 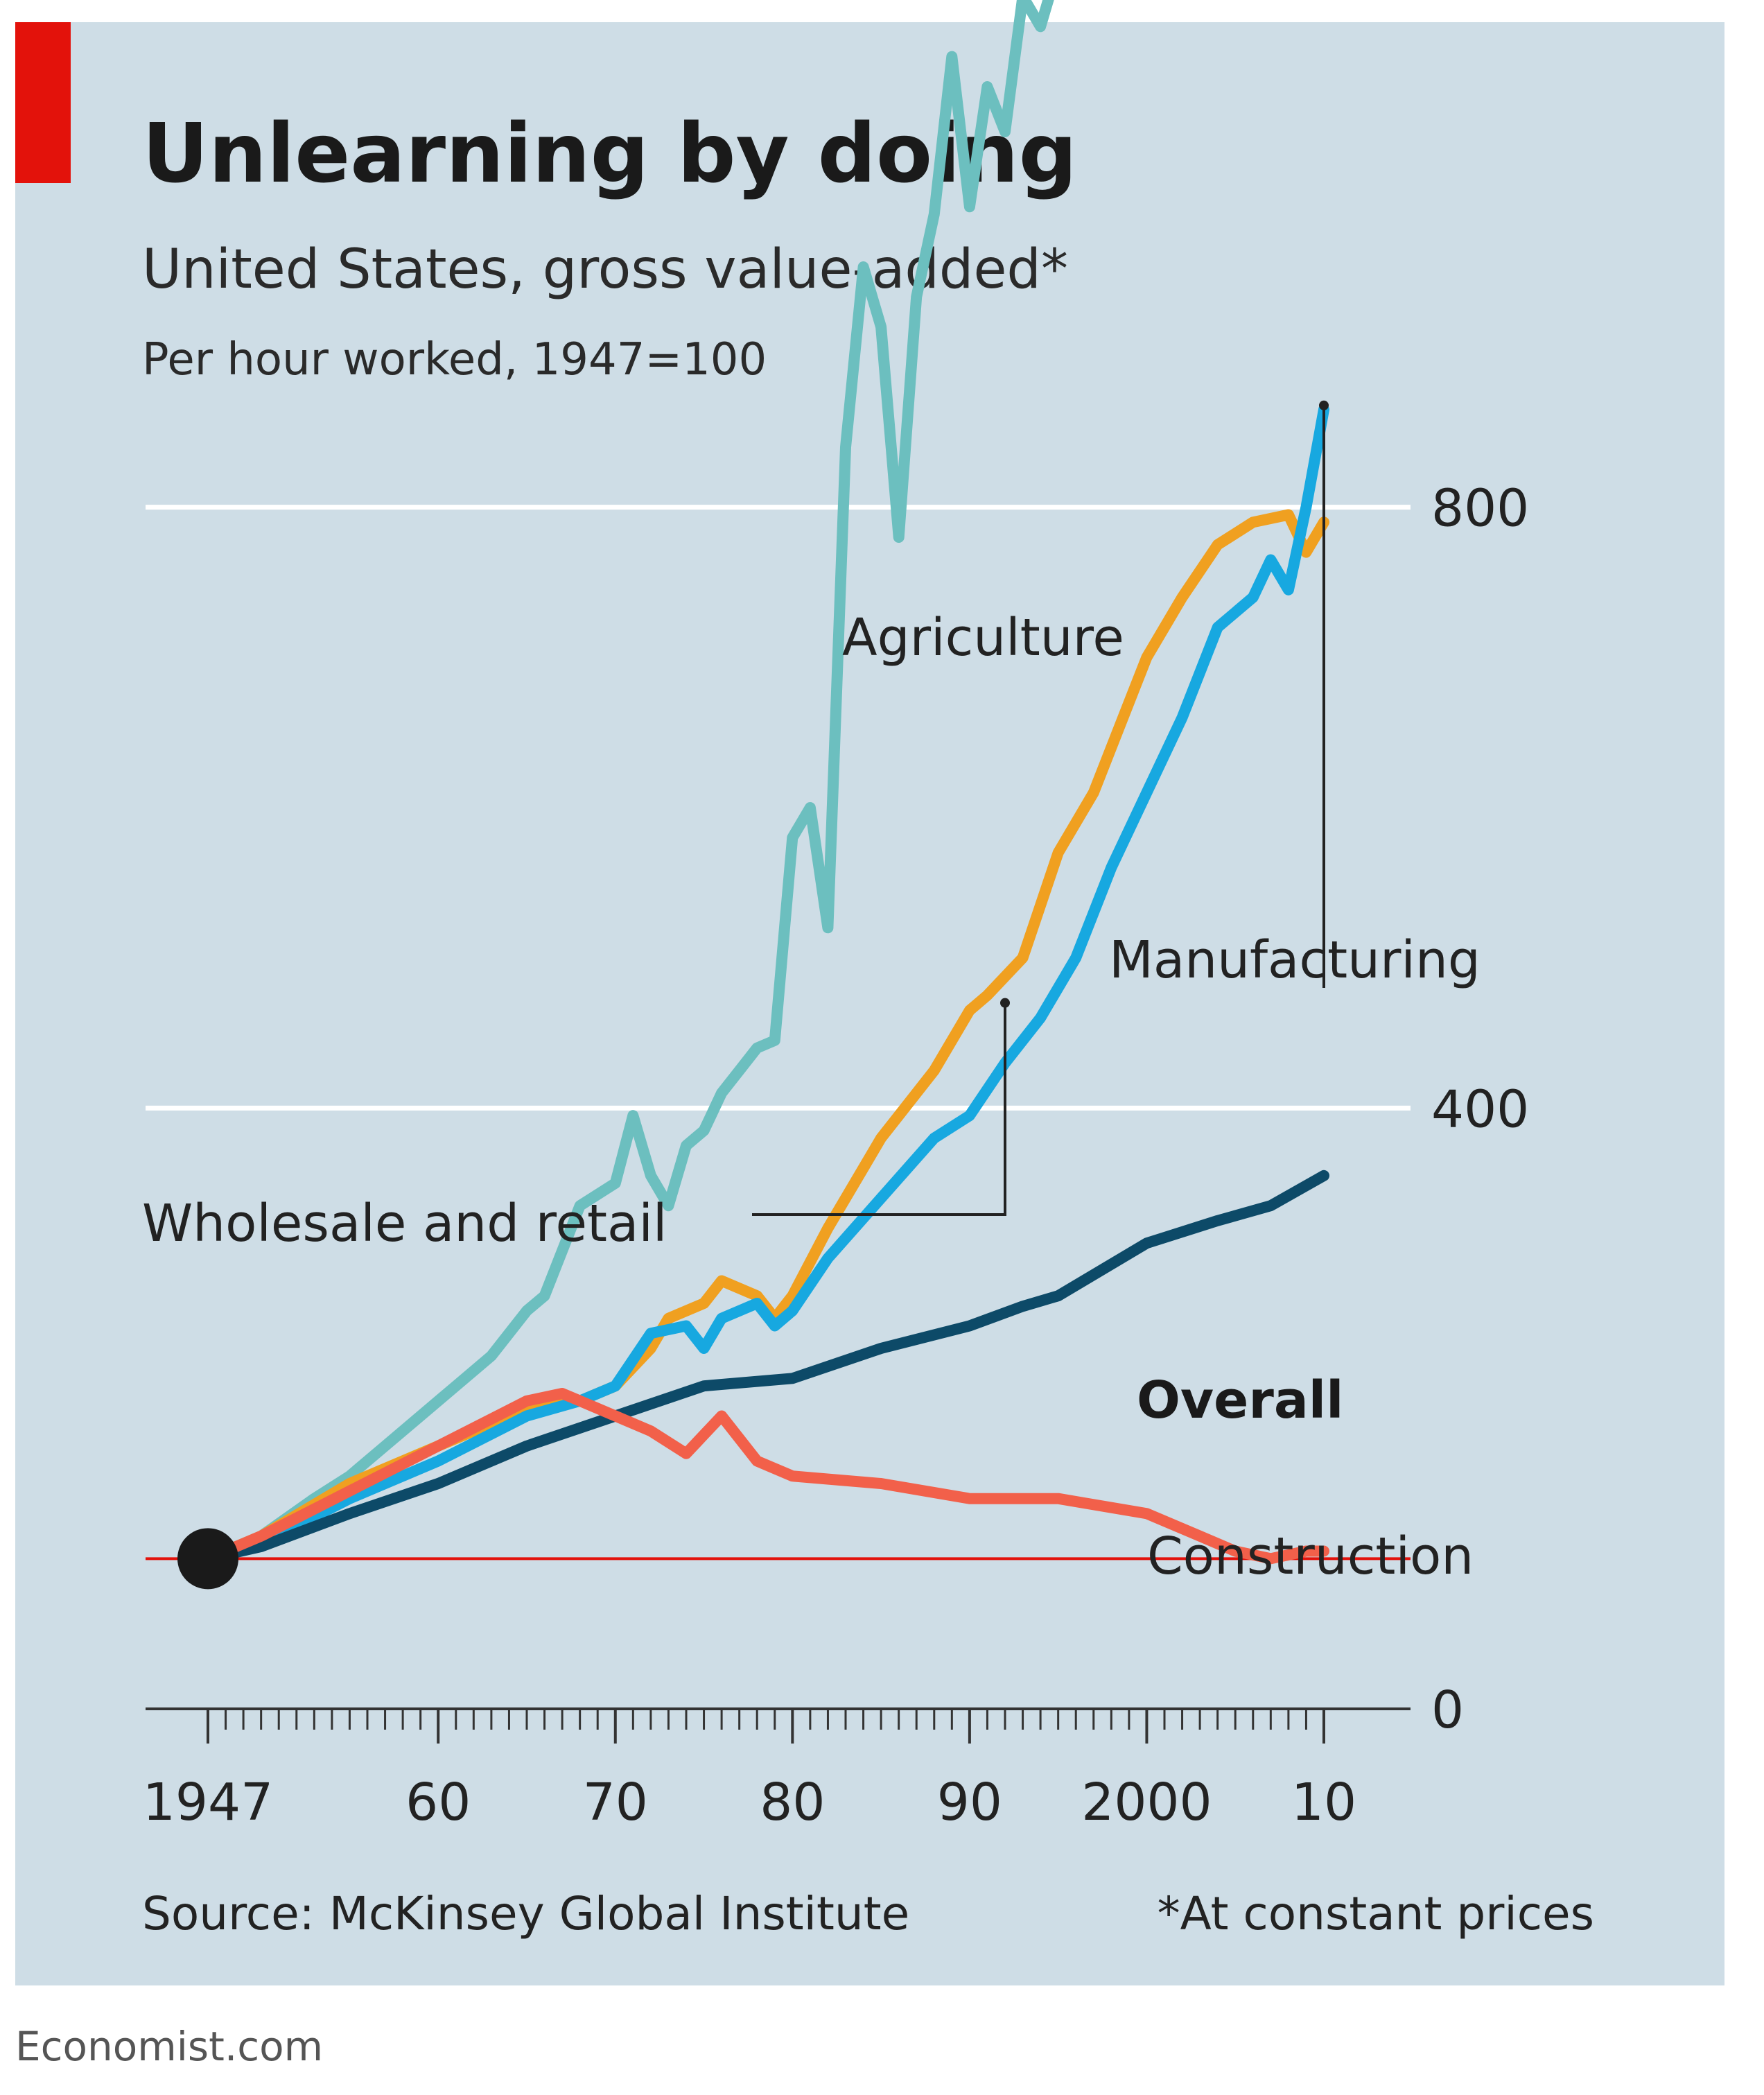 What do you see at coordinates (879, 1109) in the screenshot?
I see `leader-wholesale-retail` at bounding box center [879, 1109].